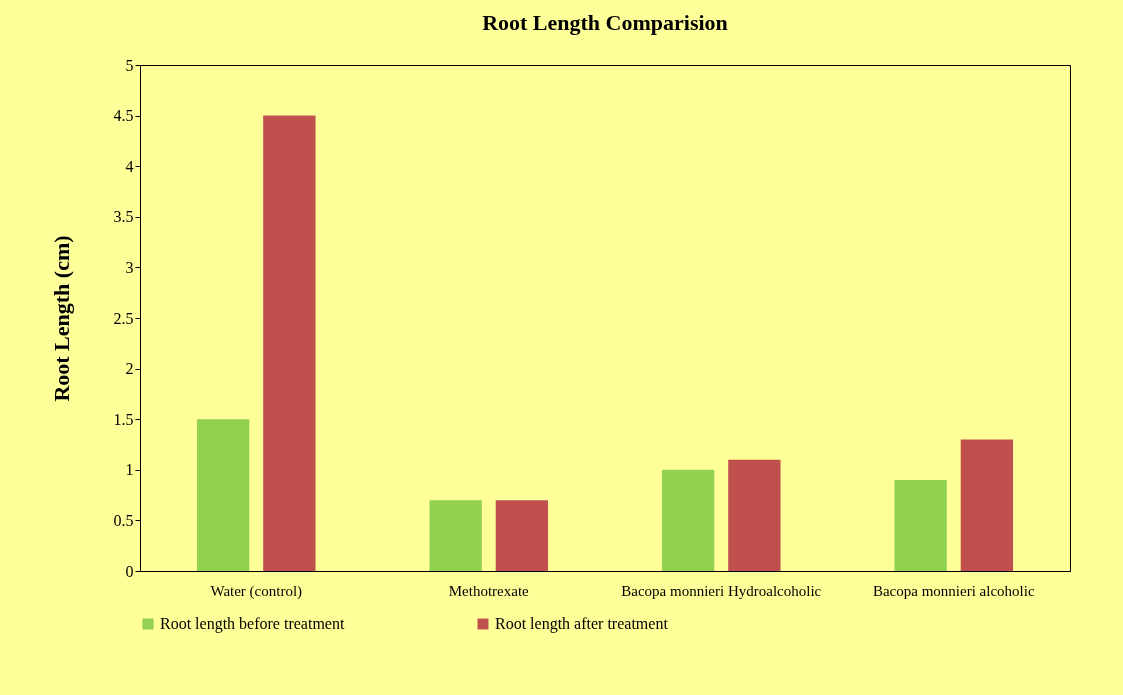 Image resolution: width=1123 pixels, height=695 pixels. I want to click on y-tick-label: 5, so click(129, 65).